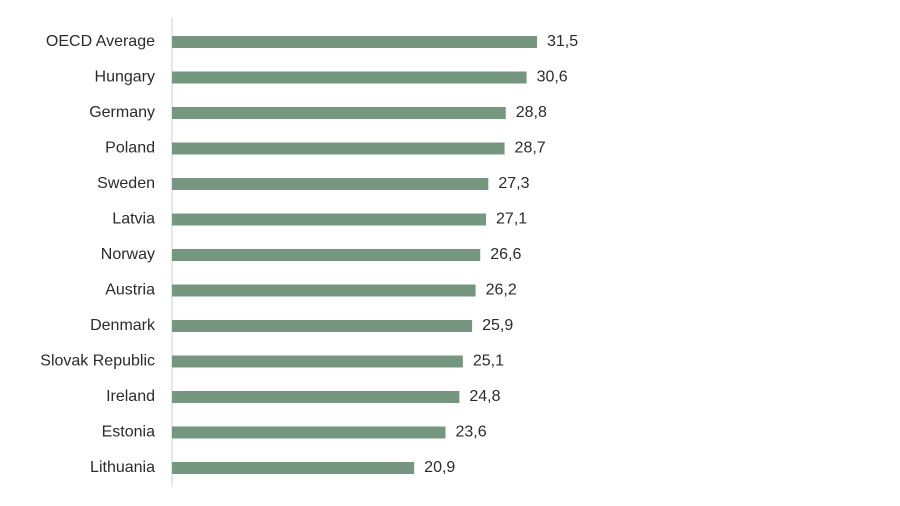  I want to click on value-label-estonia: 23,6, so click(470, 432).